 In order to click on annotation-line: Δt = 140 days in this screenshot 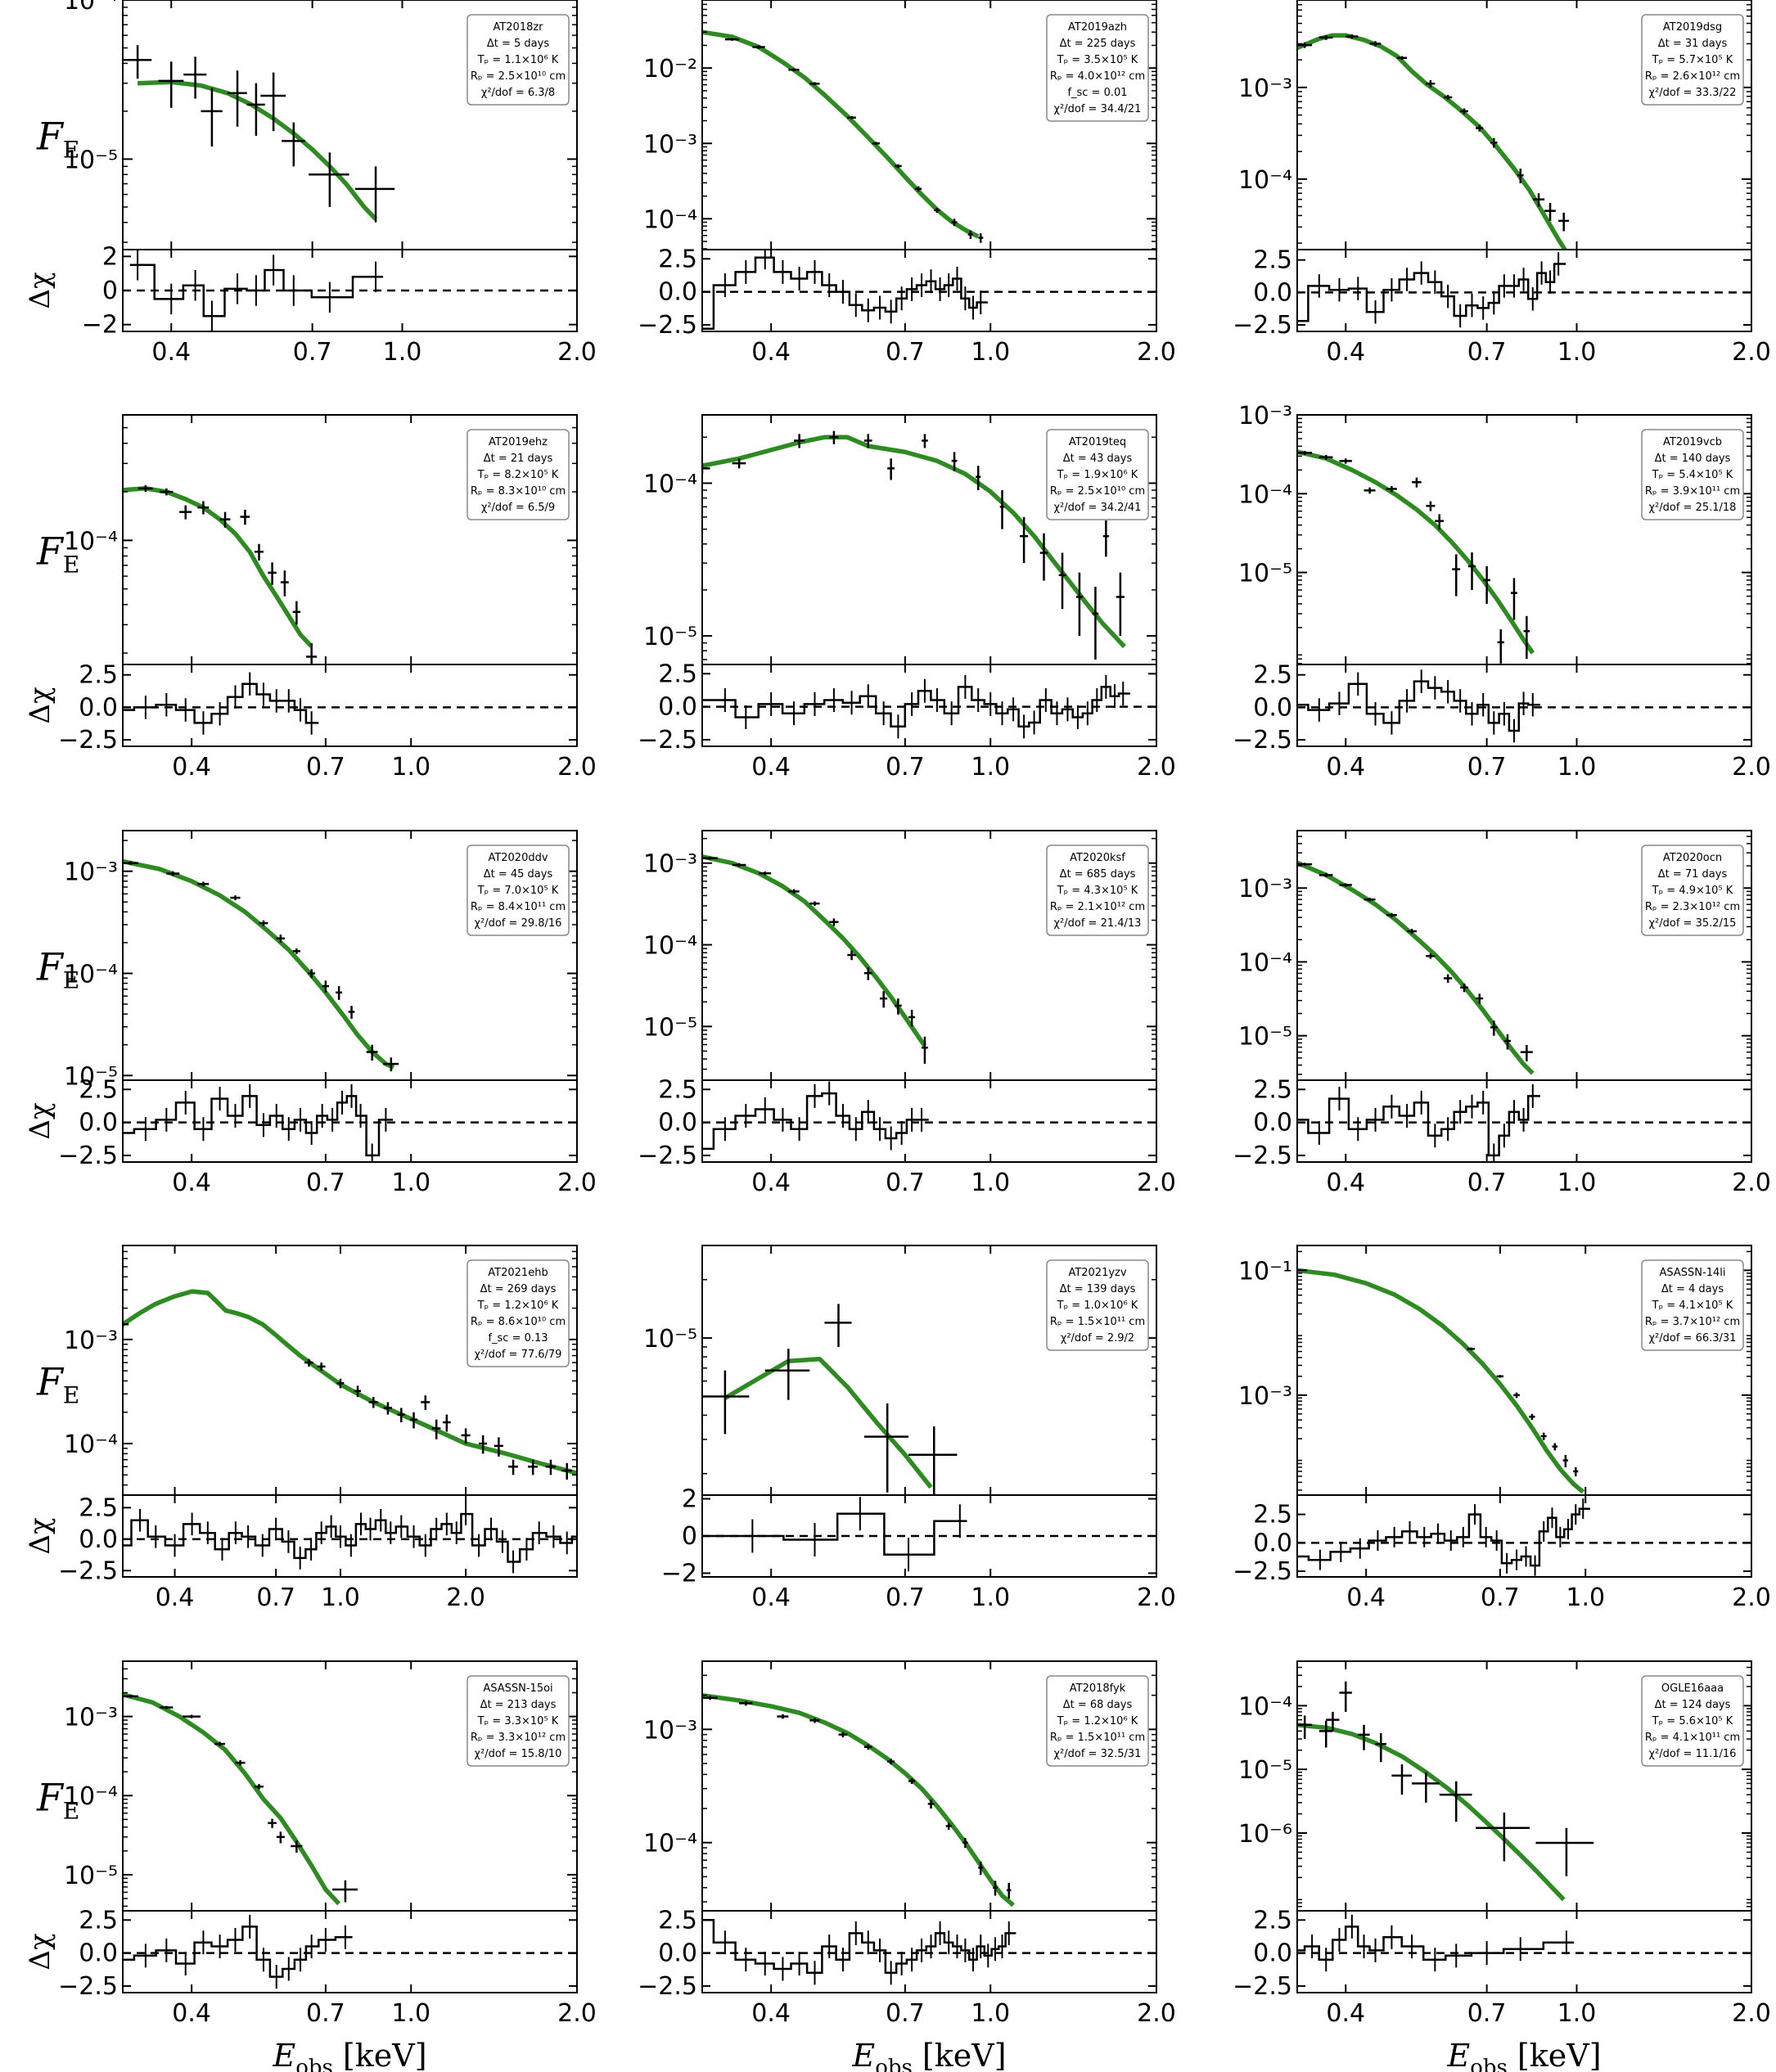, I will do `click(1693, 459)`.